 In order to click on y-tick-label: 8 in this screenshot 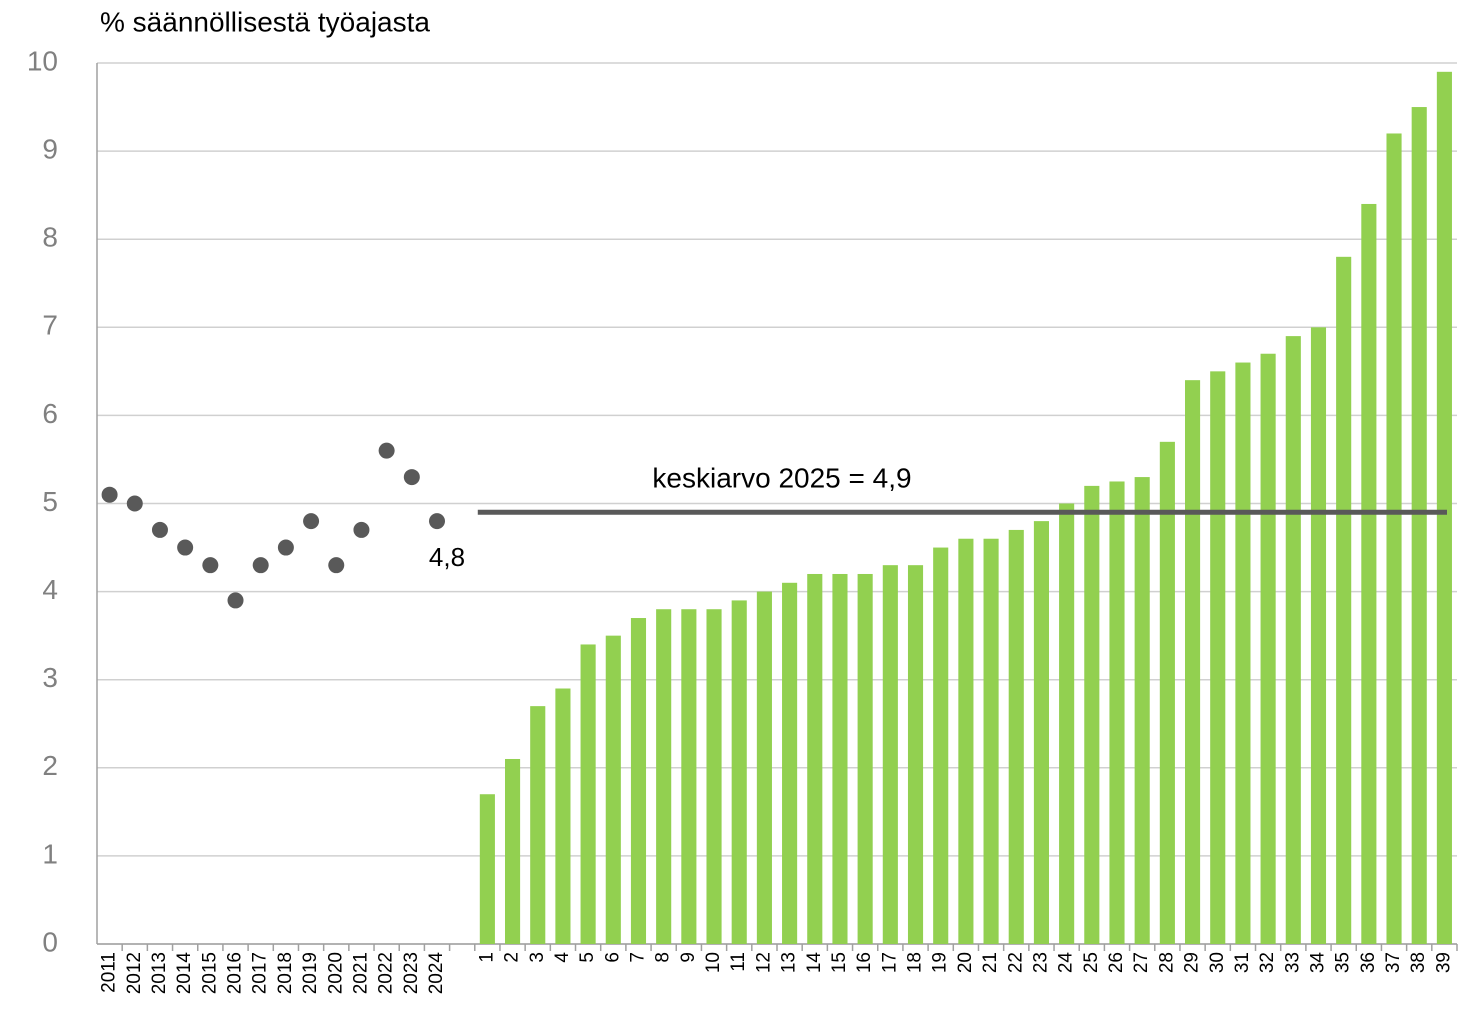, I will do `click(50, 237)`.